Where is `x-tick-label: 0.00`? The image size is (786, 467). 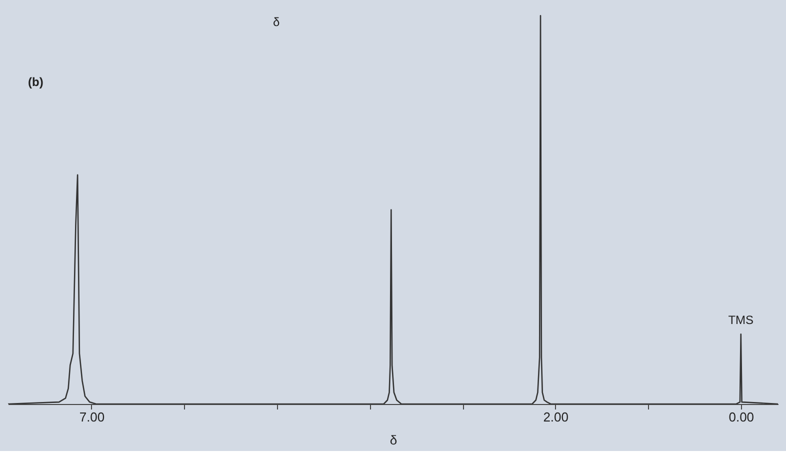 x-tick-label: 0.00 is located at coordinates (741, 417).